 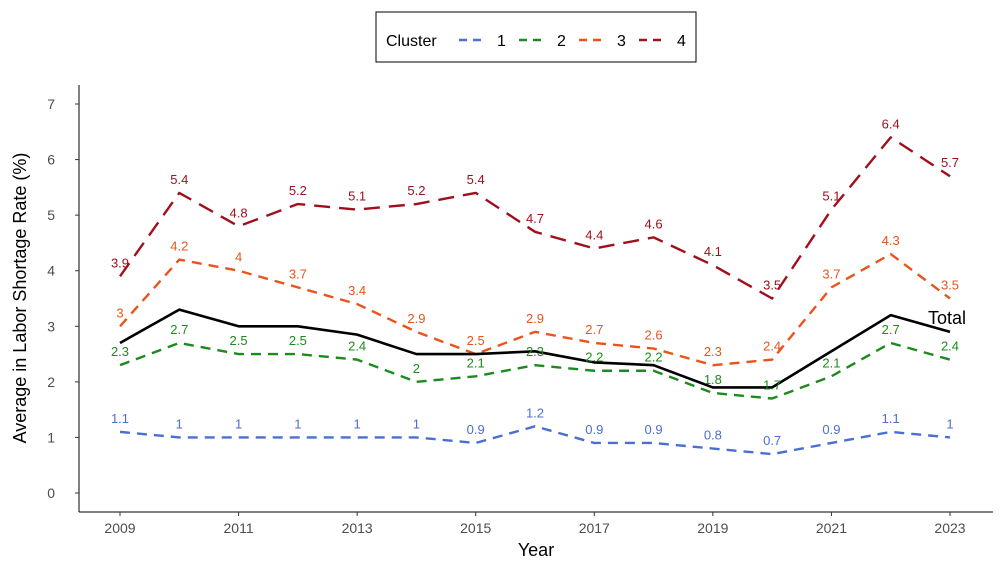 What do you see at coordinates (179, 246) in the screenshot?
I see `data-label: 4.2` at bounding box center [179, 246].